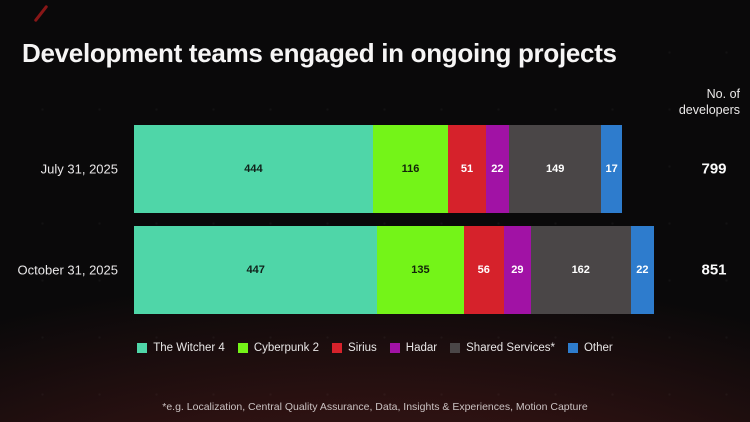  What do you see at coordinates (572, 348) in the screenshot?
I see `legend-swatch-other` at bounding box center [572, 348].